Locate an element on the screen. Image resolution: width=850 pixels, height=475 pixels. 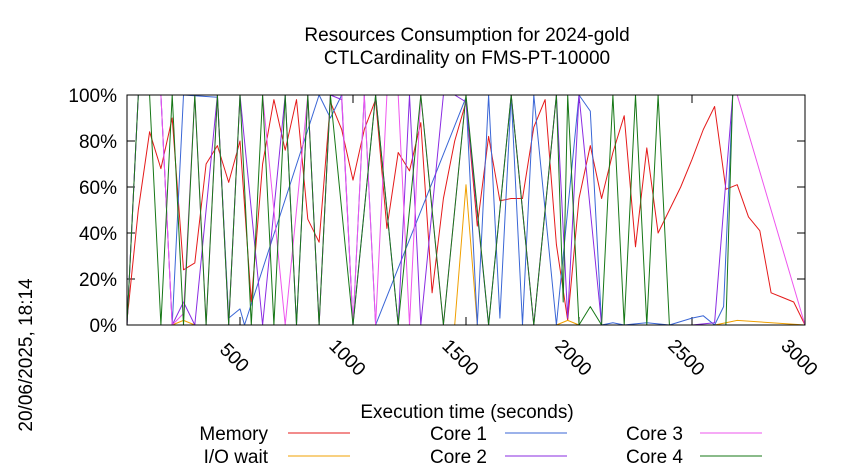
y-tick-label: 60% is located at coordinates (98, 188).